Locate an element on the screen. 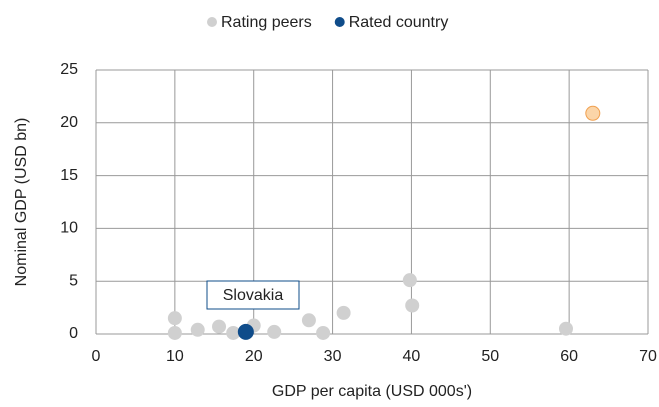 This screenshot has width=659, height=407. annotation-box is located at coordinates (253, 295).